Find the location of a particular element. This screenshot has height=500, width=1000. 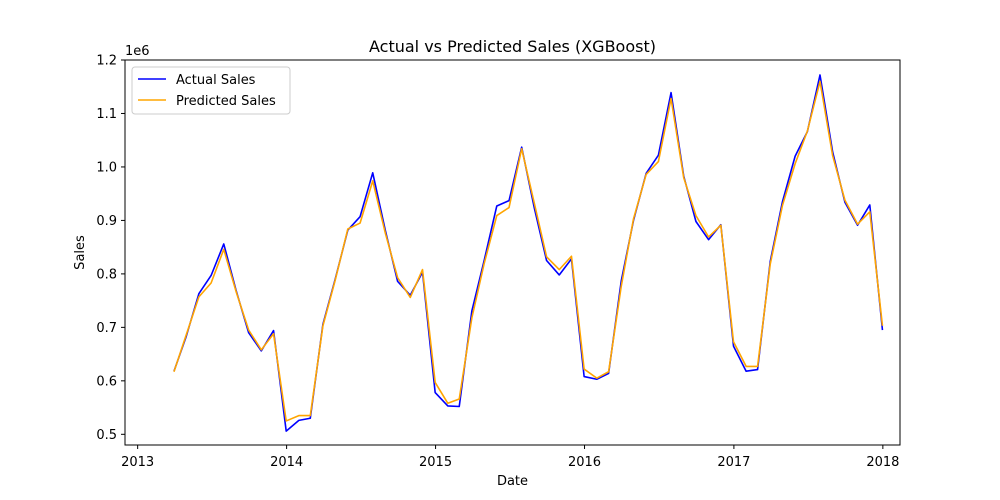

legend: Actual Sales Predicted Sales is located at coordinates (211, 90).